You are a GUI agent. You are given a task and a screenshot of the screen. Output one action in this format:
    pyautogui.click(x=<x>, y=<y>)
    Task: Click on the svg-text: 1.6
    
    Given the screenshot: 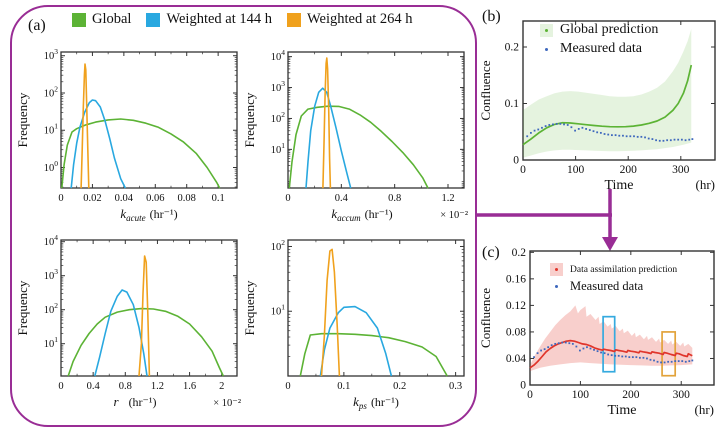 What is the action you would take?
    pyautogui.click(x=189, y=386)
    